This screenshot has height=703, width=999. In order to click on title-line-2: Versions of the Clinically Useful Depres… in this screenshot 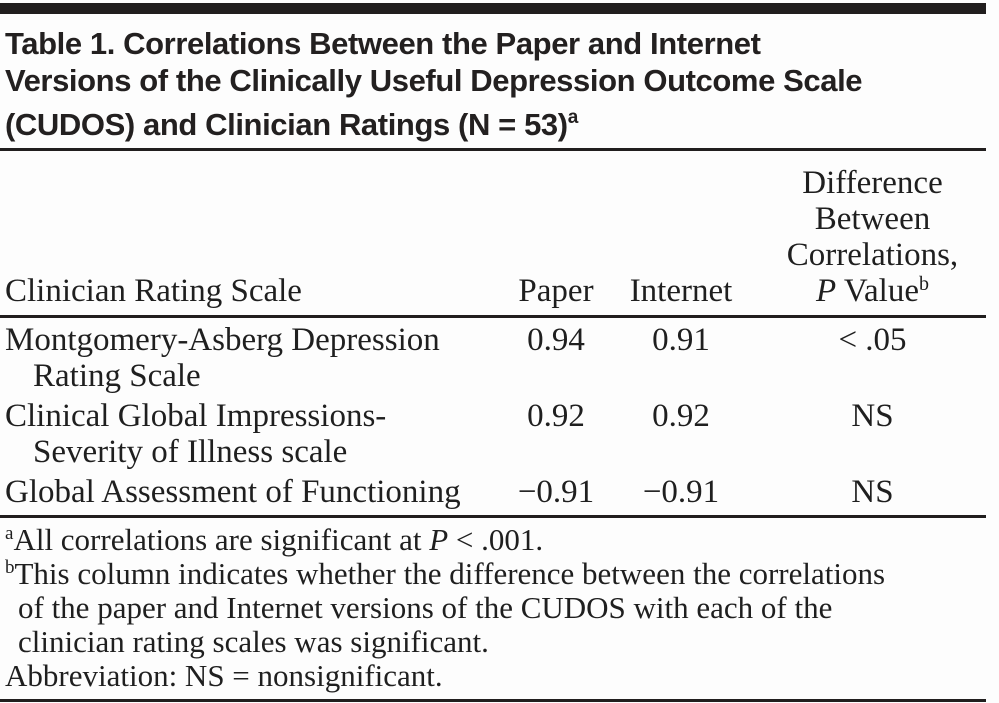, I will do `click(434, 80)`.